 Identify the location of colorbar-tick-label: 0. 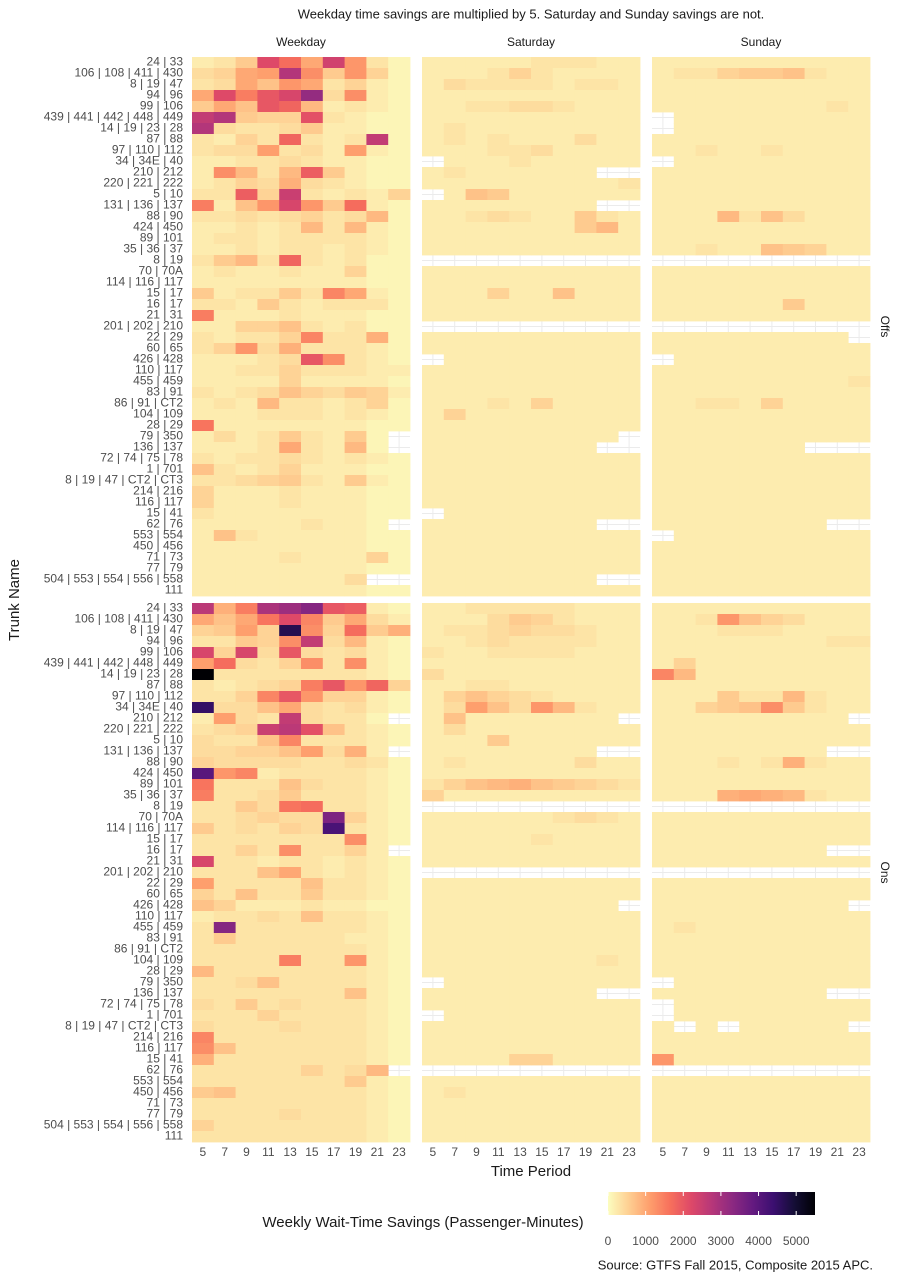
(608, 1241).